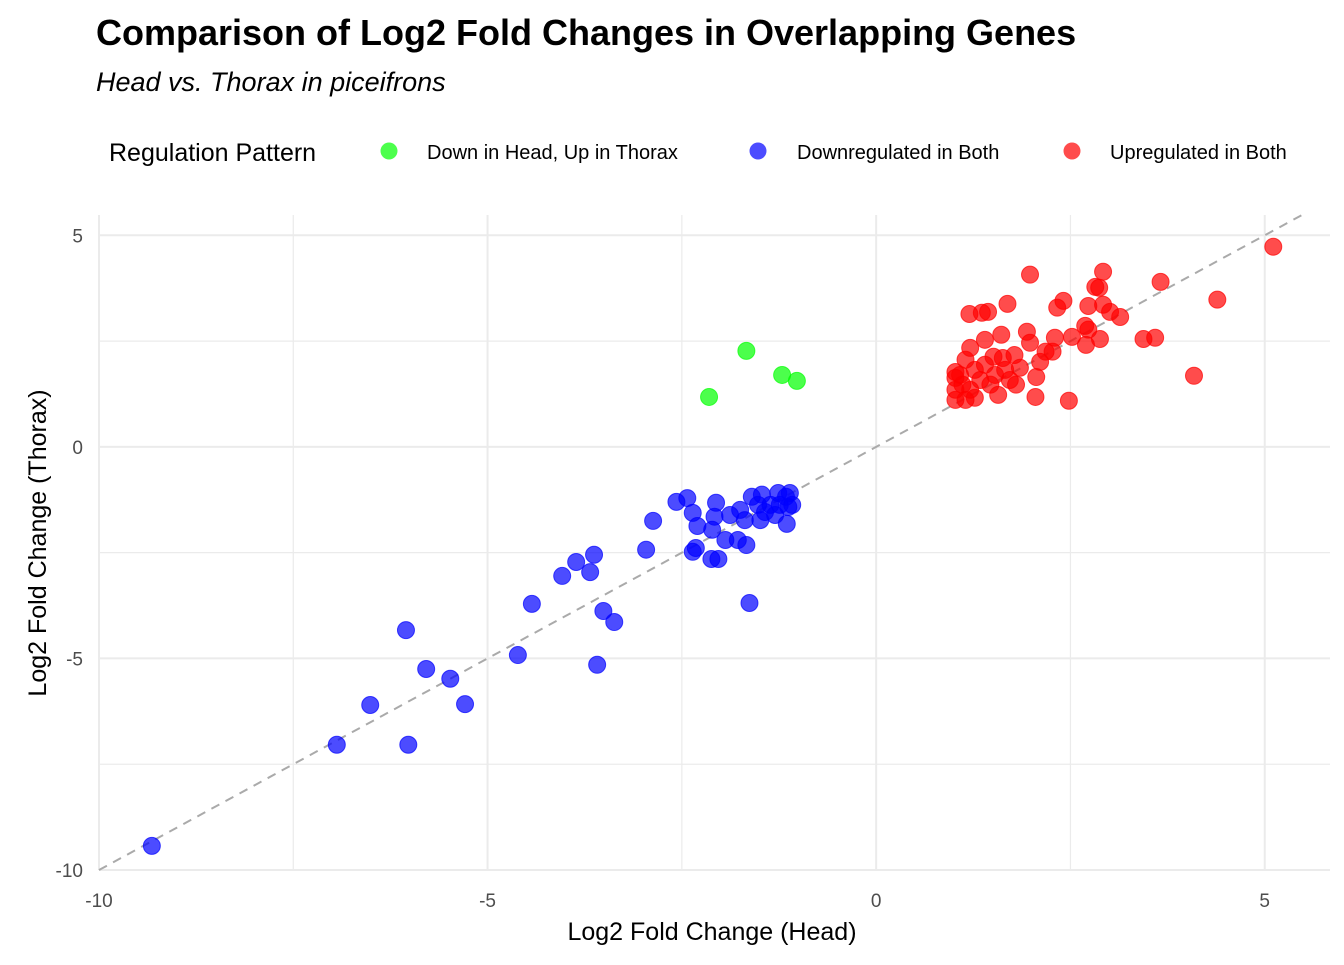 The image size is (1344, 965). What do you see at coordinates (389, 151) in the screenshot?
I see `legend-key-down-head-up-thorax` at bounding box center [389, 151].